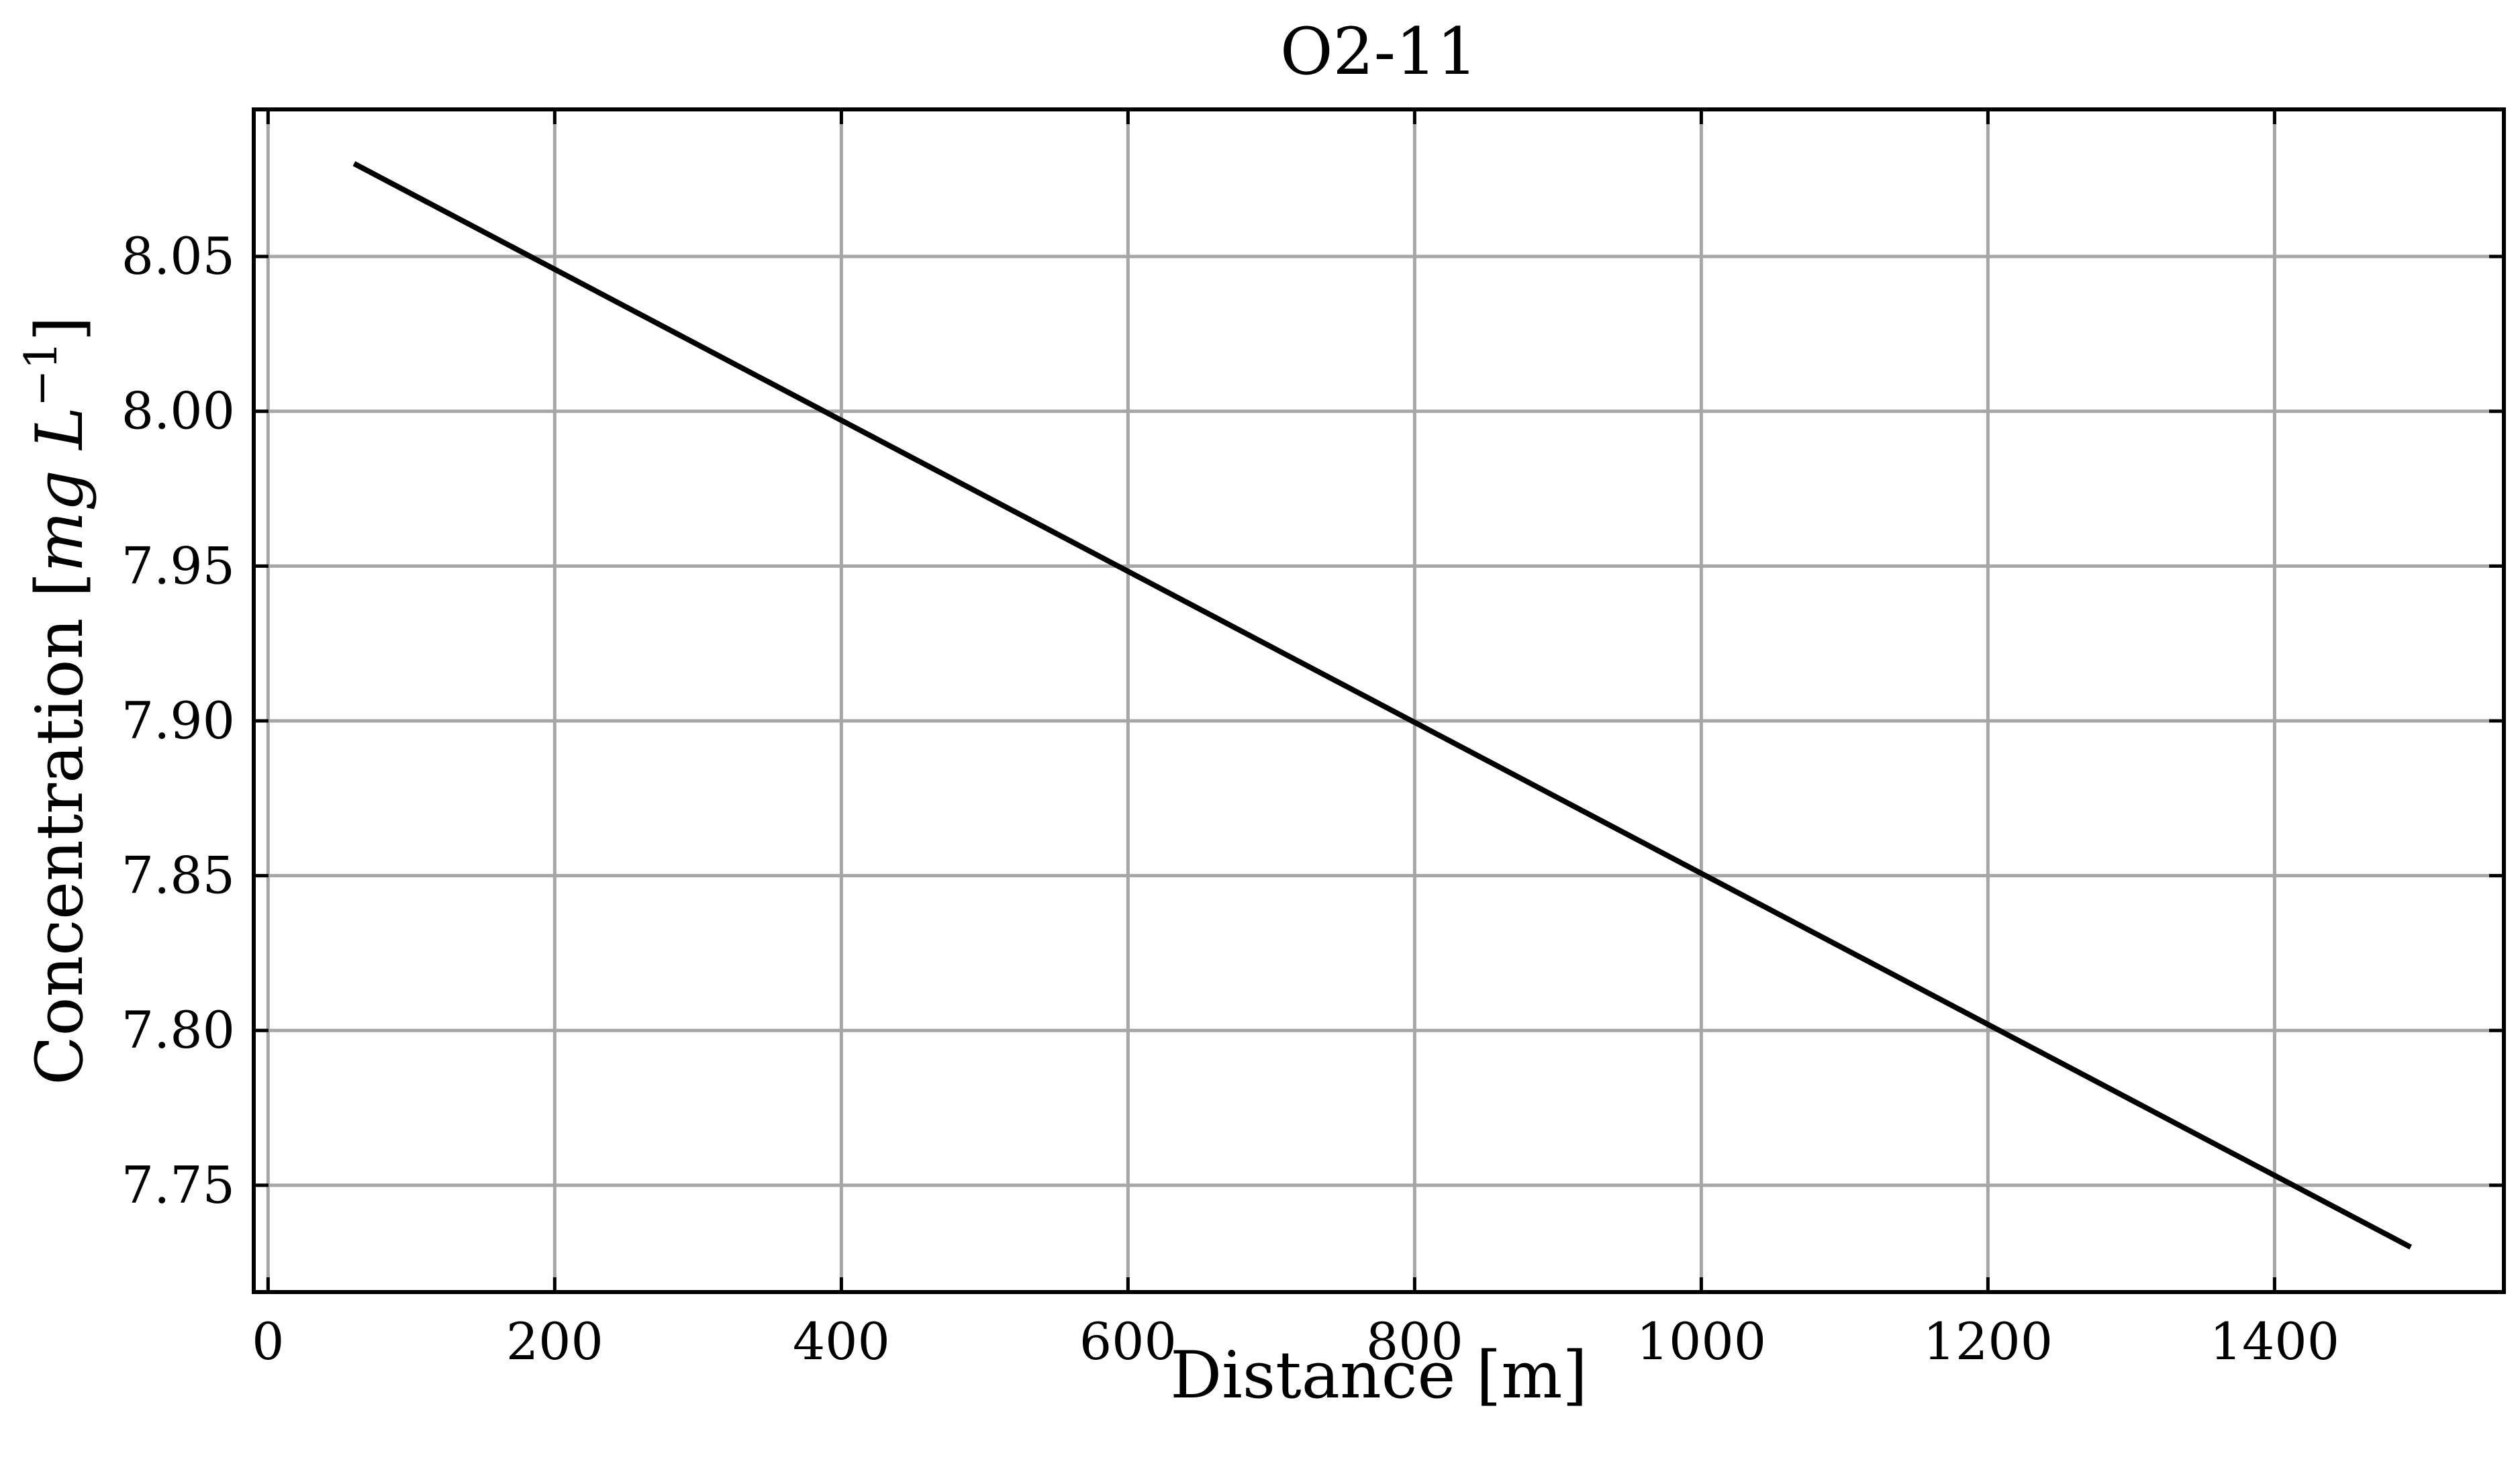  I want to click on x-tick-label: 400, so click(841, 1341).